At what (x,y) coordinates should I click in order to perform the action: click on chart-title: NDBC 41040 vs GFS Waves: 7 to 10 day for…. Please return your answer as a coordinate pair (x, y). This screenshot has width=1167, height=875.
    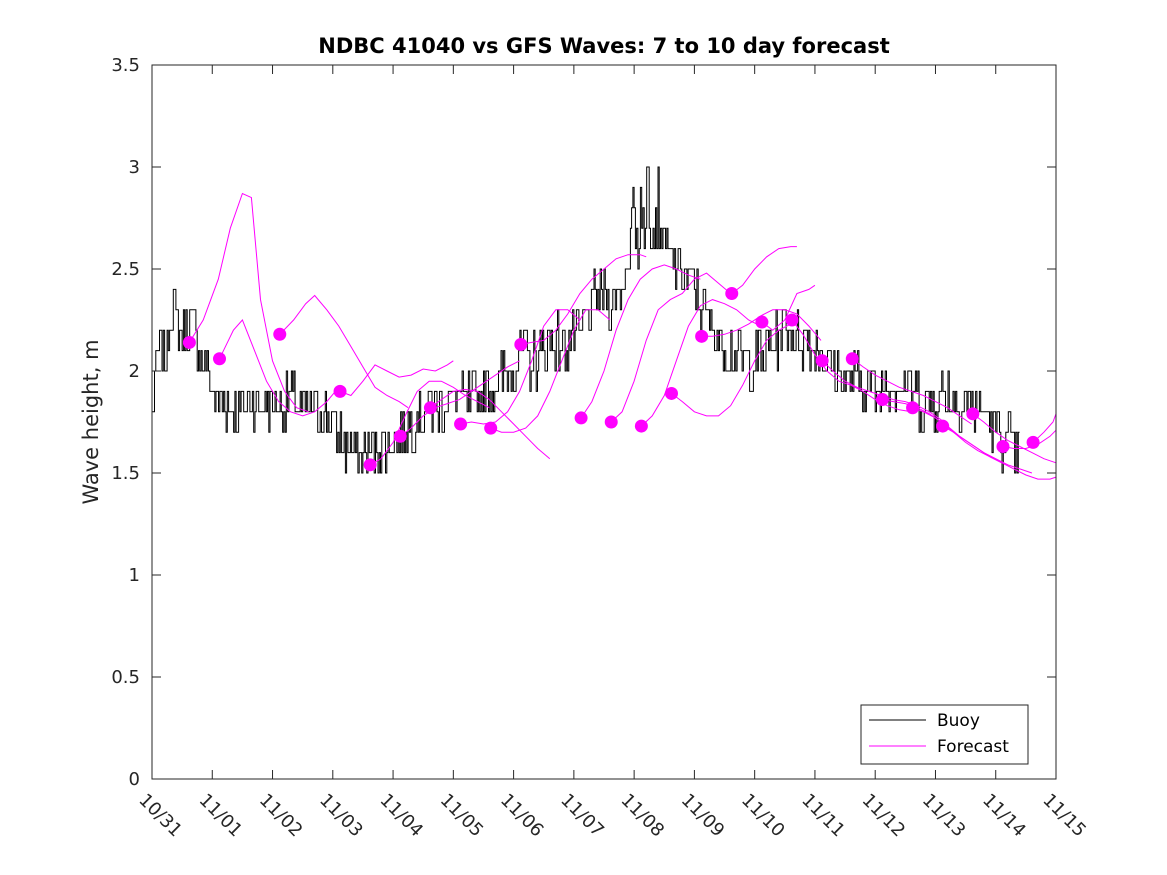
    Looking at the image, I should click on (603, 46).